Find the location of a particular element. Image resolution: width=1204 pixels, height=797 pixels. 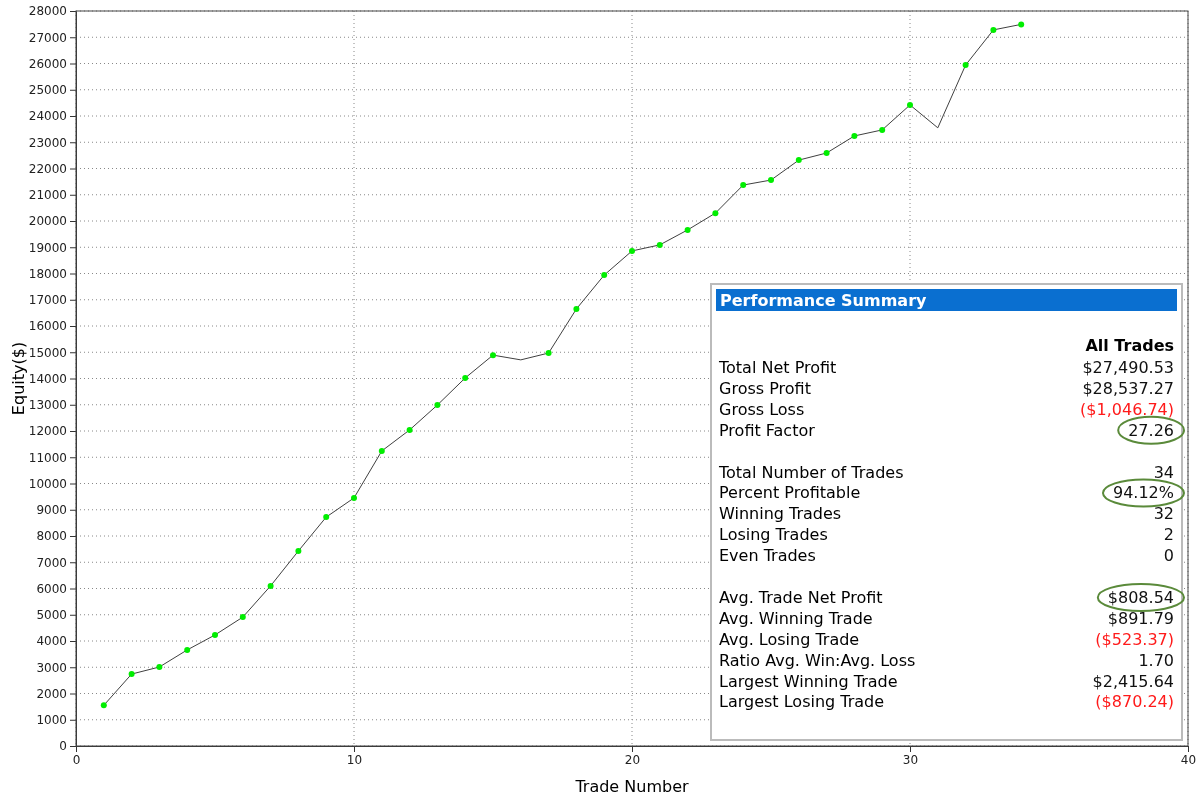

annotation: Ratio Avg. Win:Avg. Loss is located at coordinates (817, 660).